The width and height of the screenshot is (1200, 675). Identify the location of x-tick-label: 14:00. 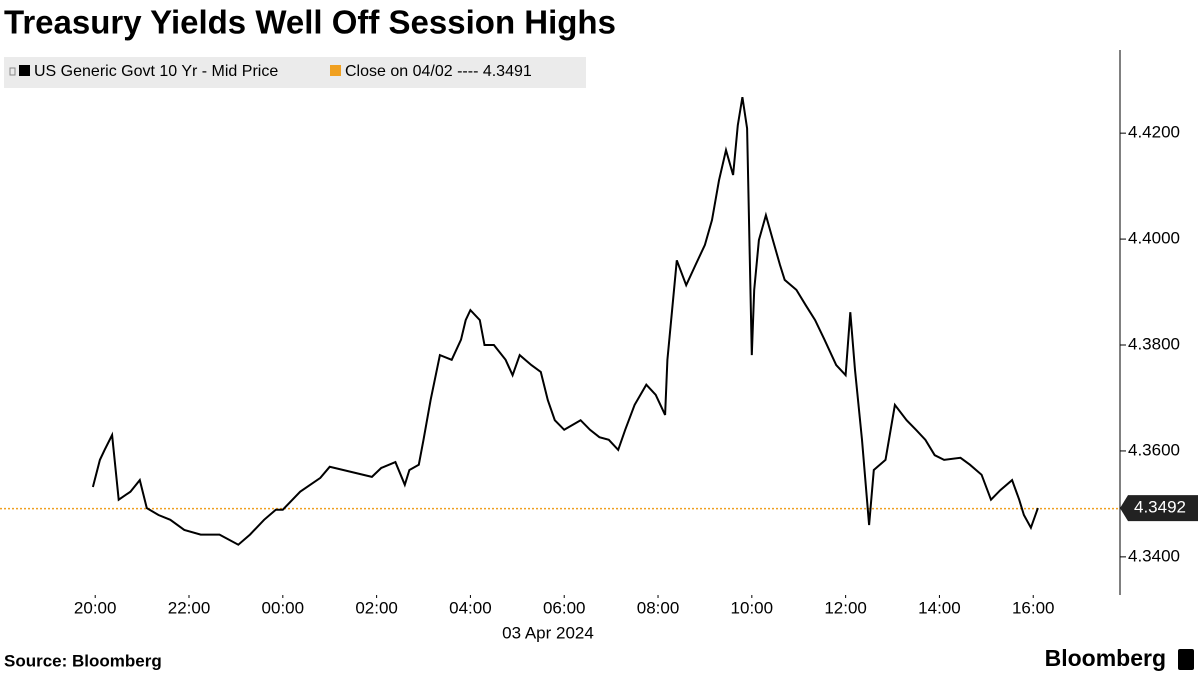
(939, 607).